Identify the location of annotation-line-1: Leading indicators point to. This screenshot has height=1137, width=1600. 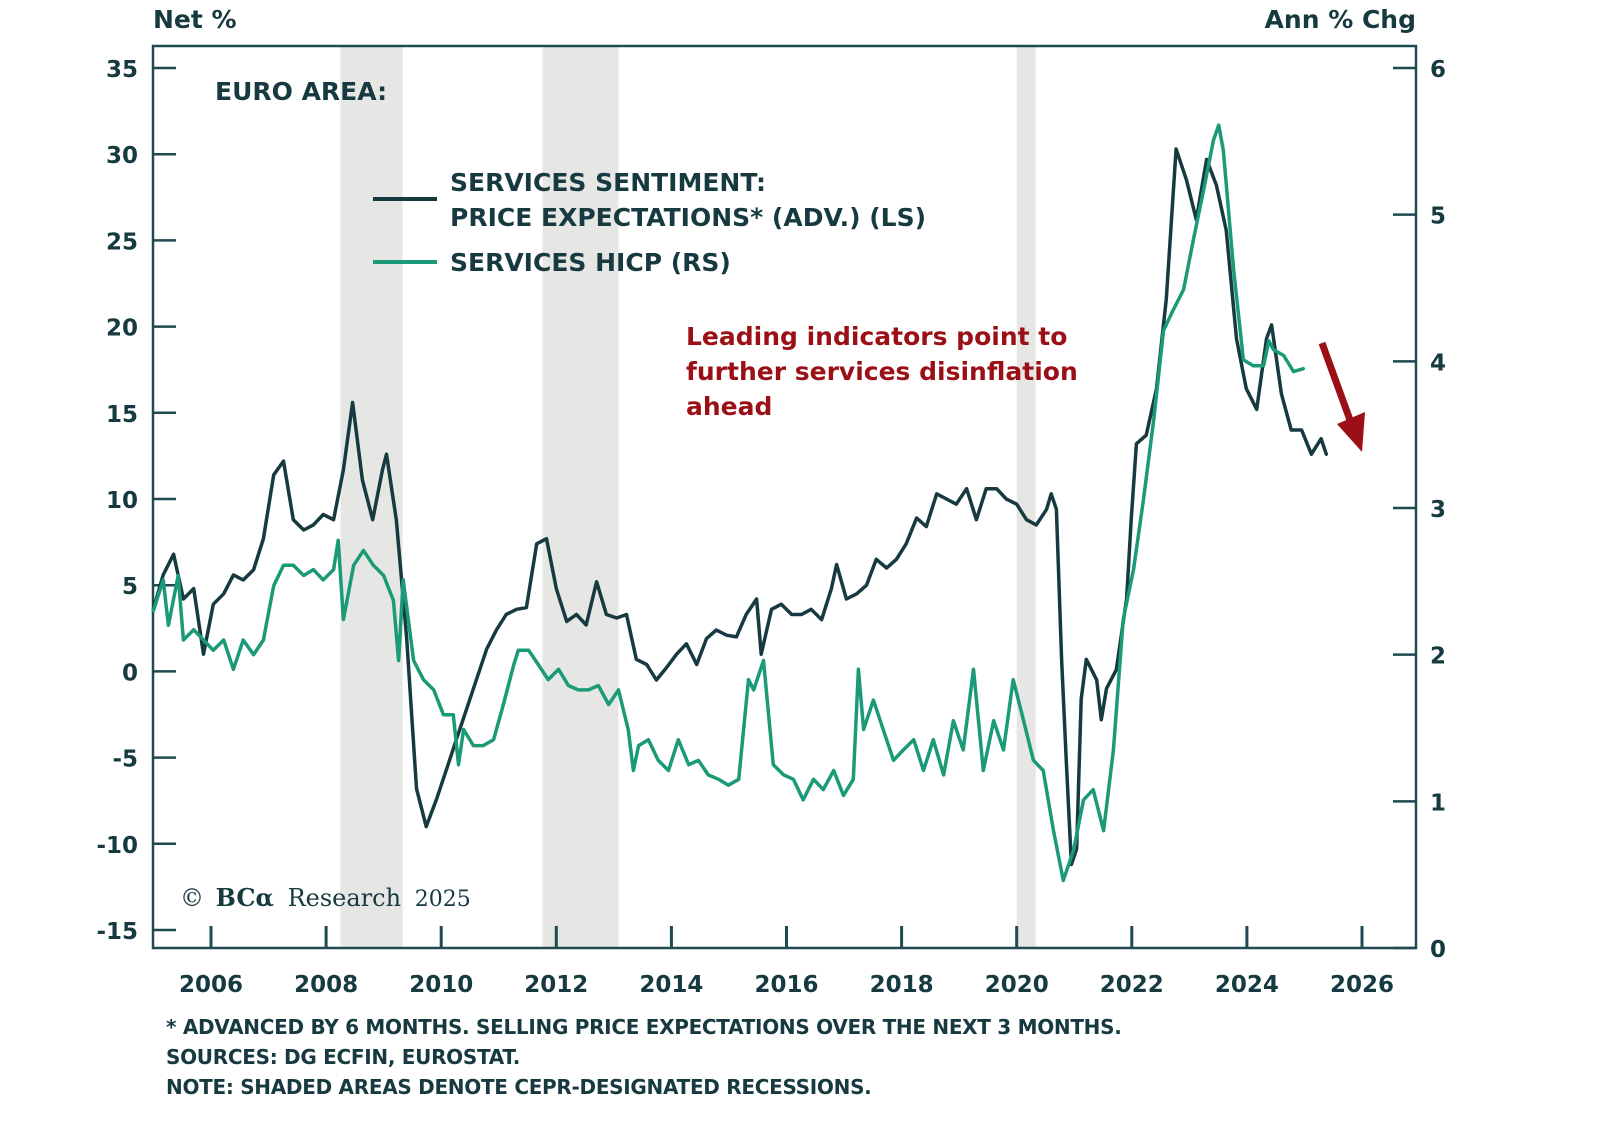
(876, 336).